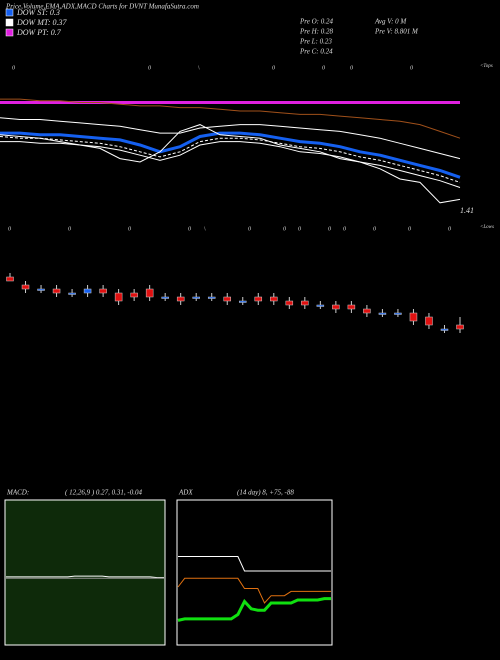  I want to click on stat: Avg V: 0 M, so click(390, 22).